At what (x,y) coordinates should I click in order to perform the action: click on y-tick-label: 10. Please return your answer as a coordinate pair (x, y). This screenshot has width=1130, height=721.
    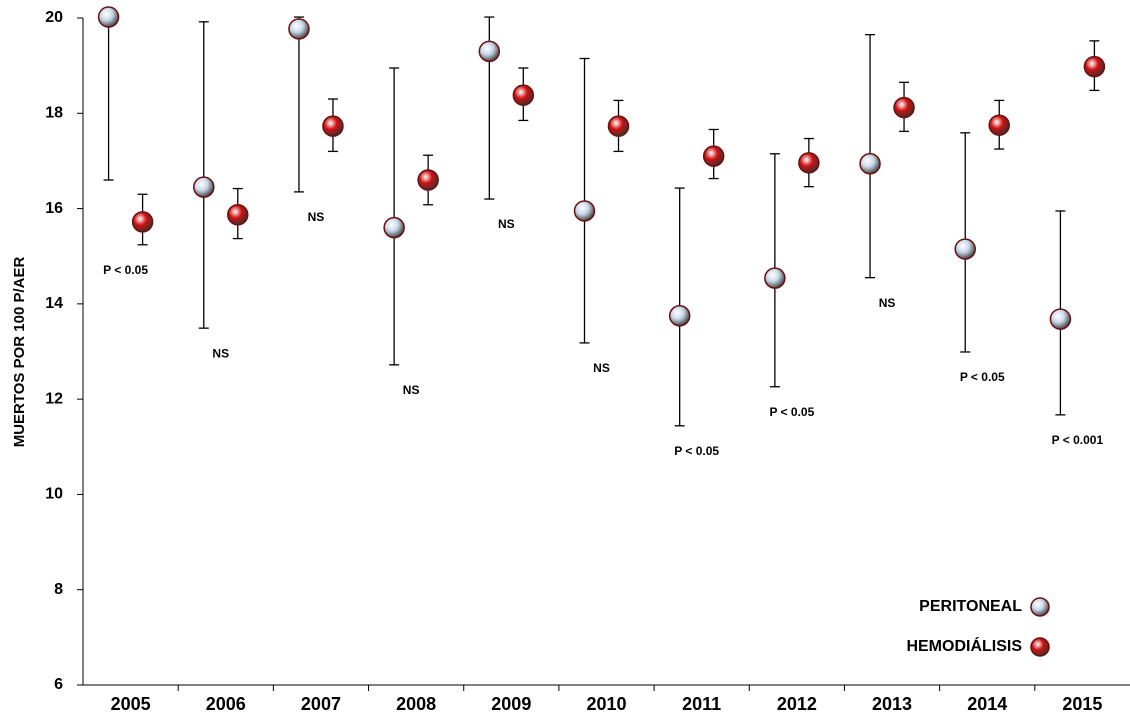
    Looking at the image, I should click on (54, 494).